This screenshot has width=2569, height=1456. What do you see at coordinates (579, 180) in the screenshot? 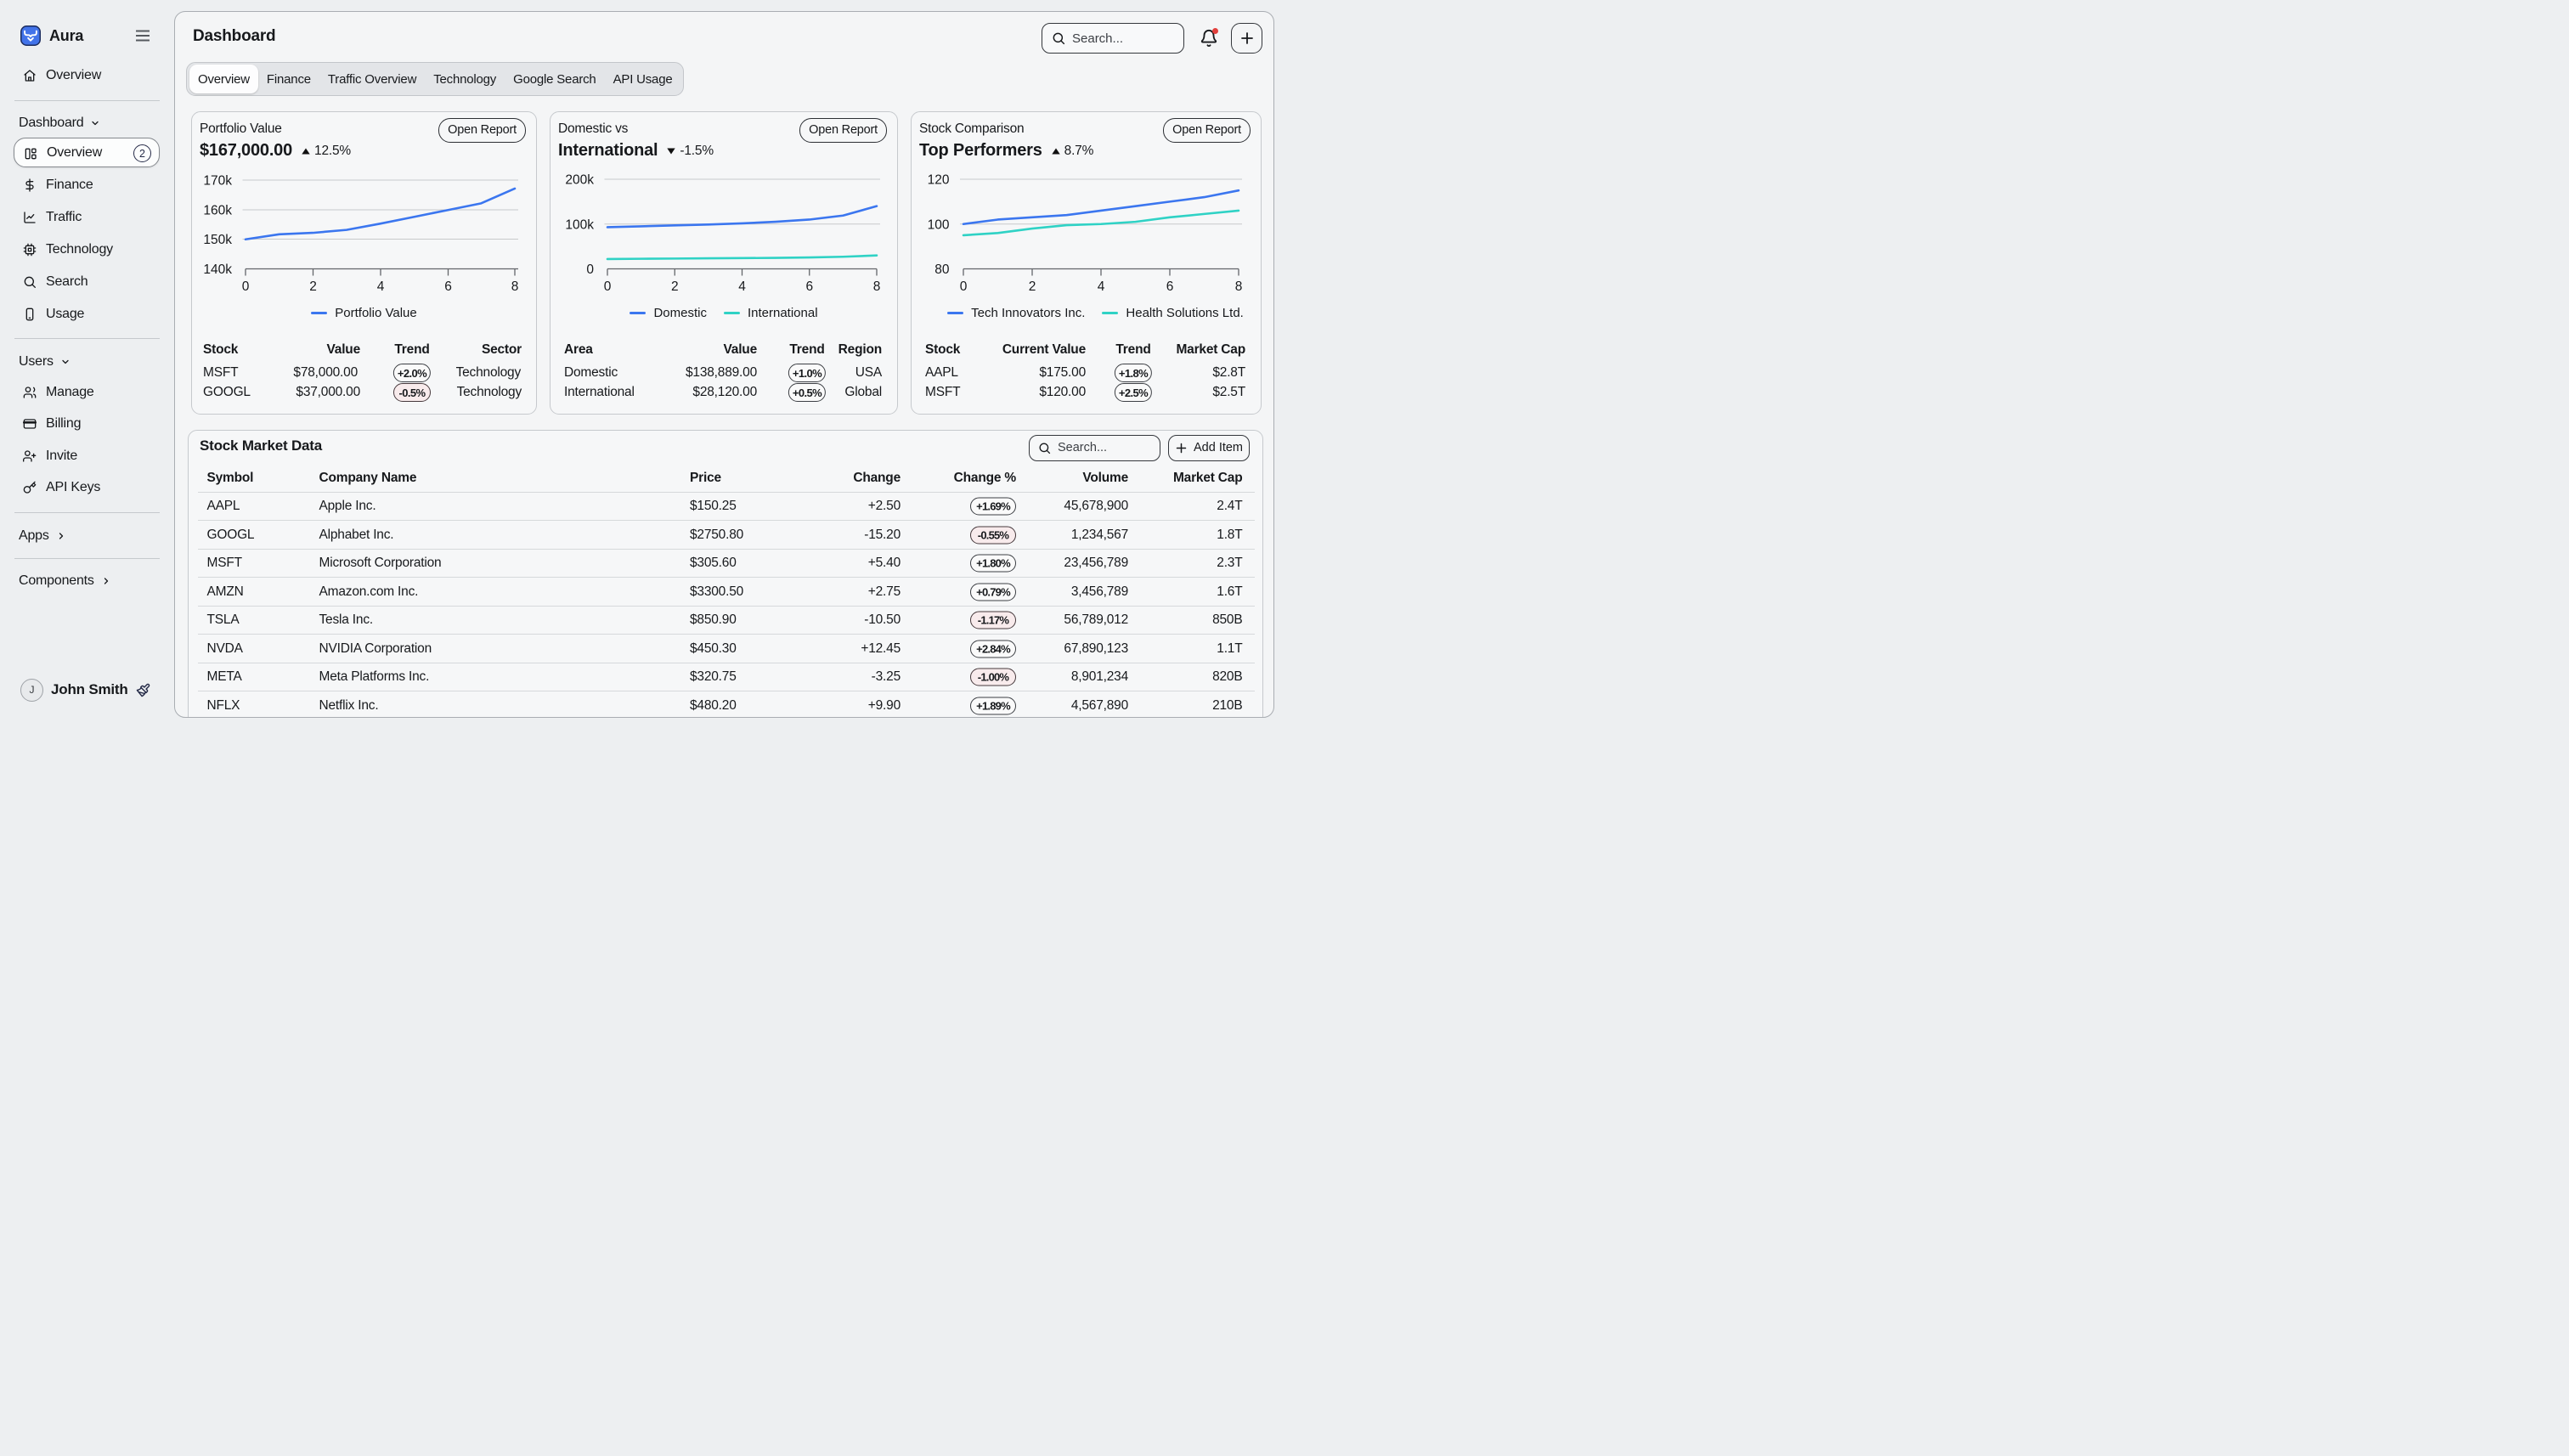
I see `svg-text: 200k` at bounding box center [579, 180].